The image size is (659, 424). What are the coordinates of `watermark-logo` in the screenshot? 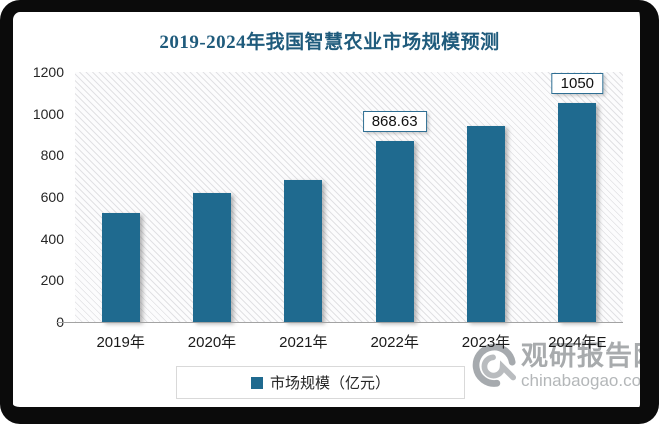 It's located at (494, 365).